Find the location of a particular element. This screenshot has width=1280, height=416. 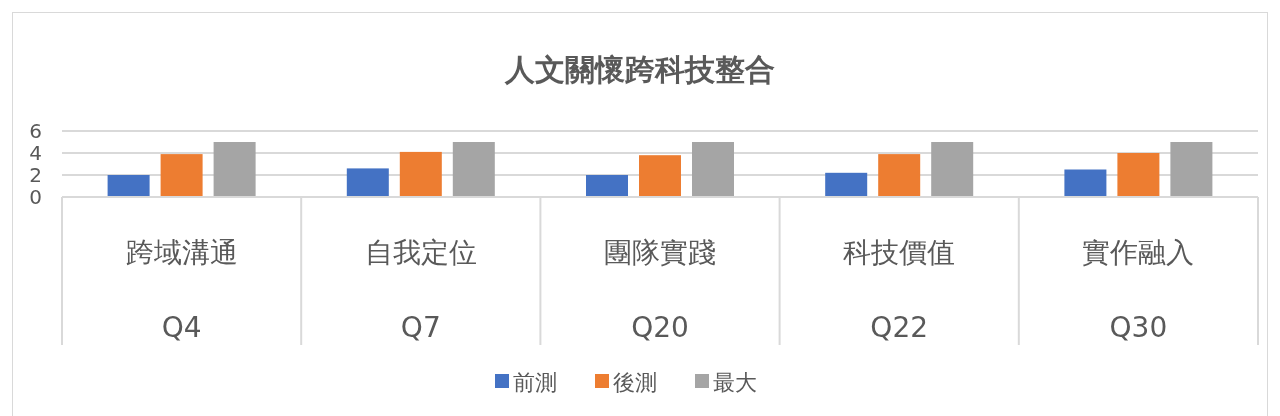

y-tick-label: 0 is located at coordinates (35, 197).